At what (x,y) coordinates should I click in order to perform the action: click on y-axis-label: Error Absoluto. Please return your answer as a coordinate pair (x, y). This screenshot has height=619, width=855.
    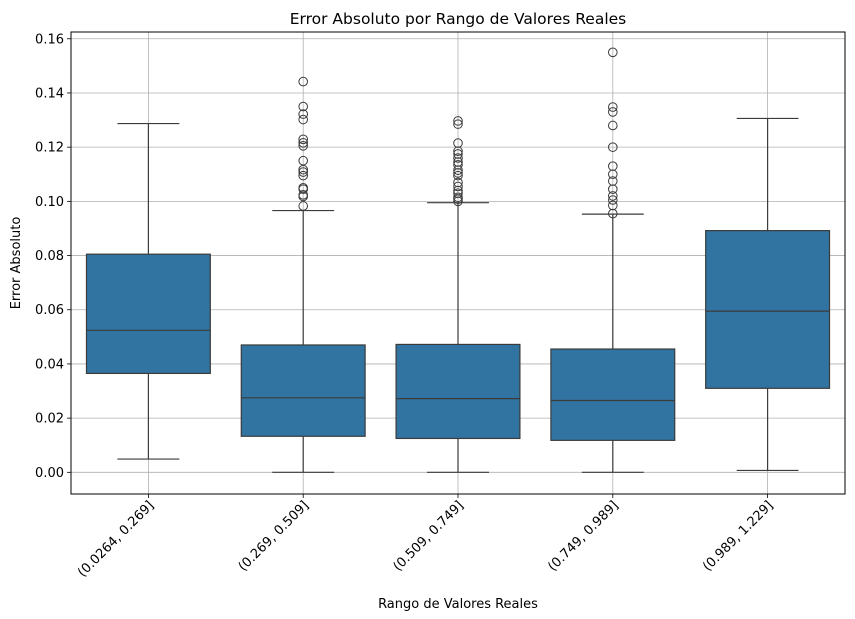
    Looking at the image, I should click on (16, 263).